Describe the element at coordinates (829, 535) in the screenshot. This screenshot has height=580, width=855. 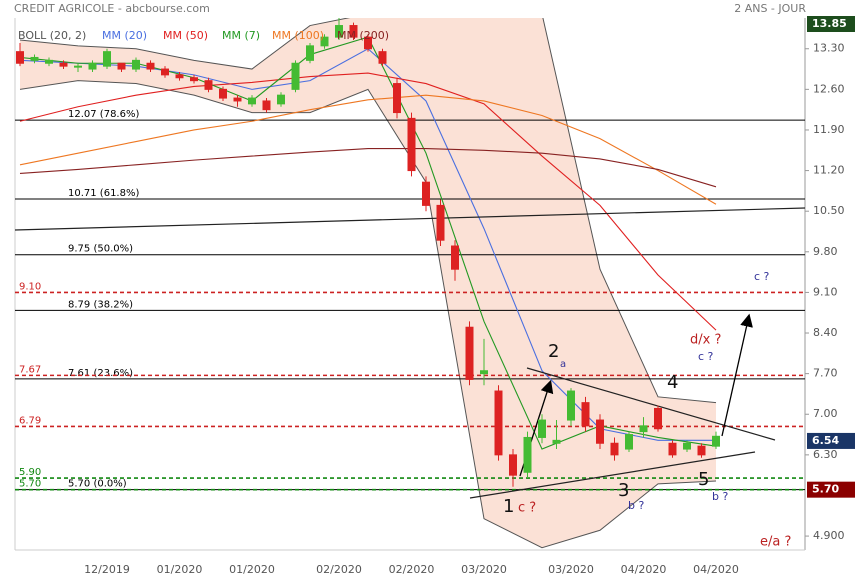
I see `y-tick-label: 4.900` at that location.